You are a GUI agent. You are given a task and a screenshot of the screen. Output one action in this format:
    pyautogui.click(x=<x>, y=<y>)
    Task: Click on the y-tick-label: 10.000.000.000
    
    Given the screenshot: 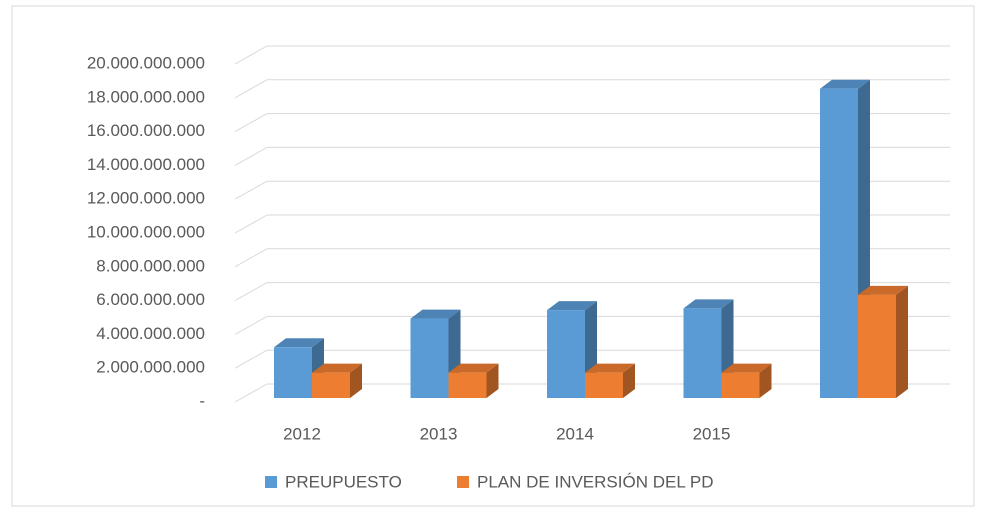 What is the action you would take?
    pyautogui.click(x=146, y=231)
    